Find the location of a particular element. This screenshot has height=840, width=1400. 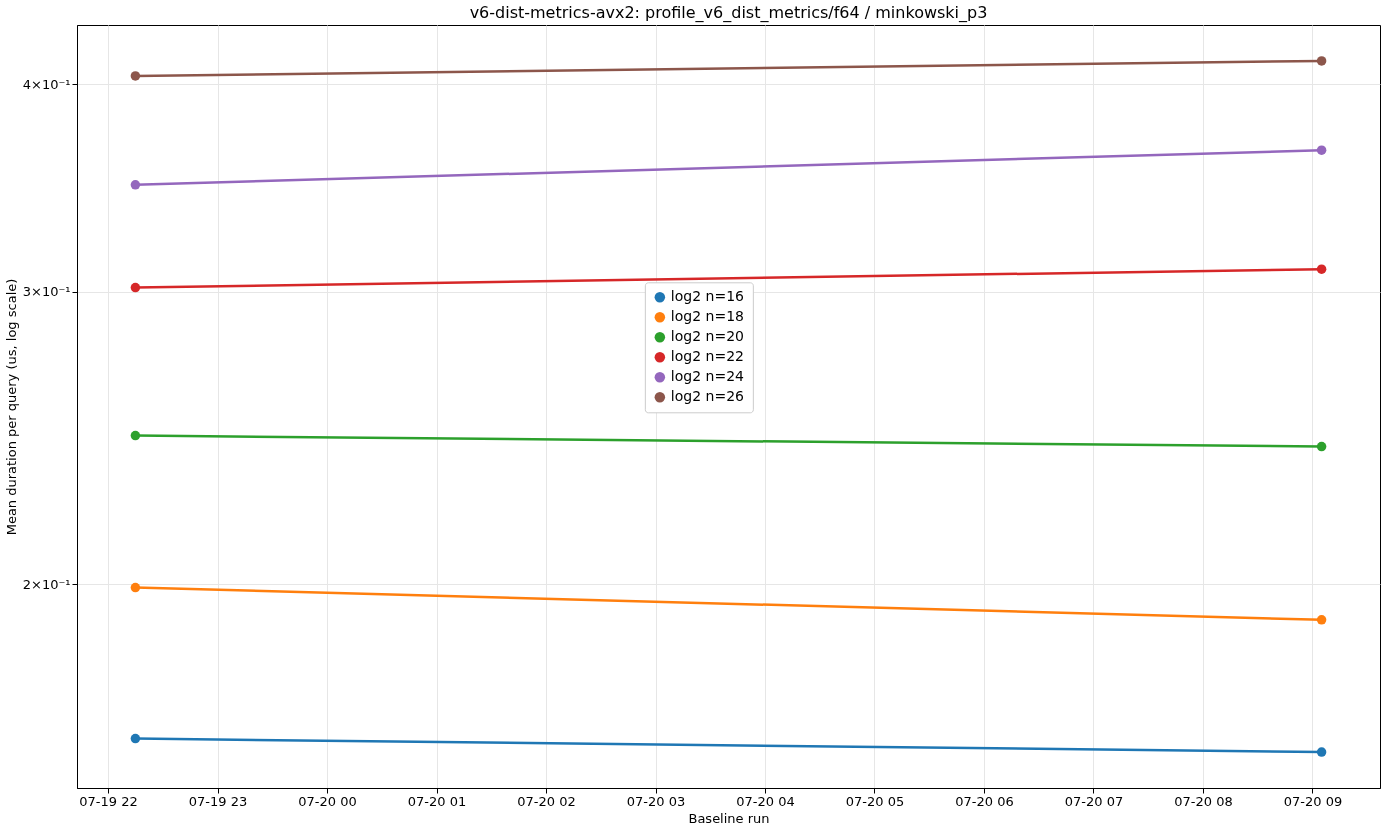

x-tick-label: 07-19 23 is located at coordinates (218, 801).